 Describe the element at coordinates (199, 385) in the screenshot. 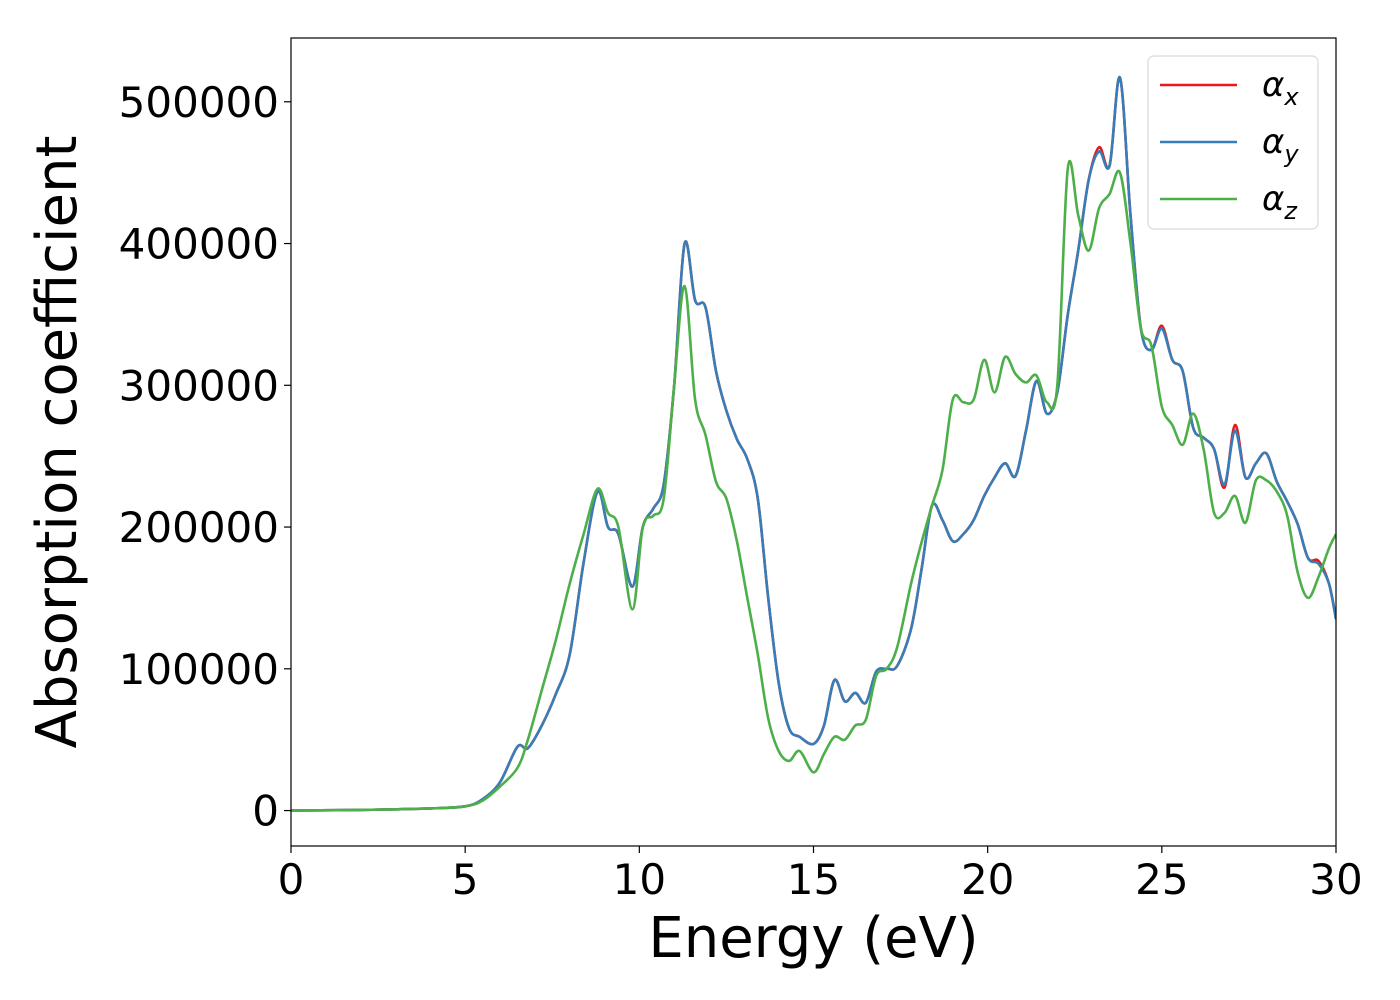

I see `y-tick-label: 300000` at that location.